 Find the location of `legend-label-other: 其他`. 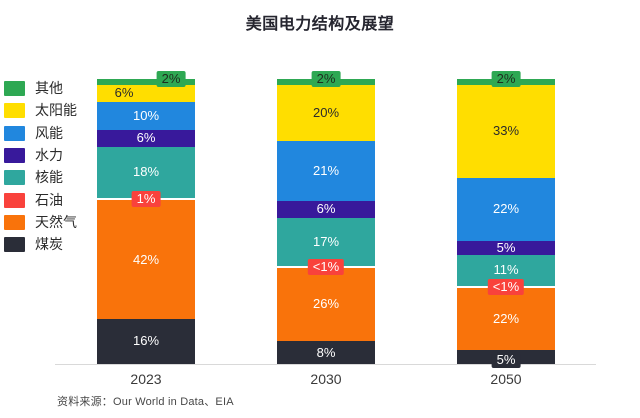

legend-label-other: 其他 is located at coordinates (49, 88).